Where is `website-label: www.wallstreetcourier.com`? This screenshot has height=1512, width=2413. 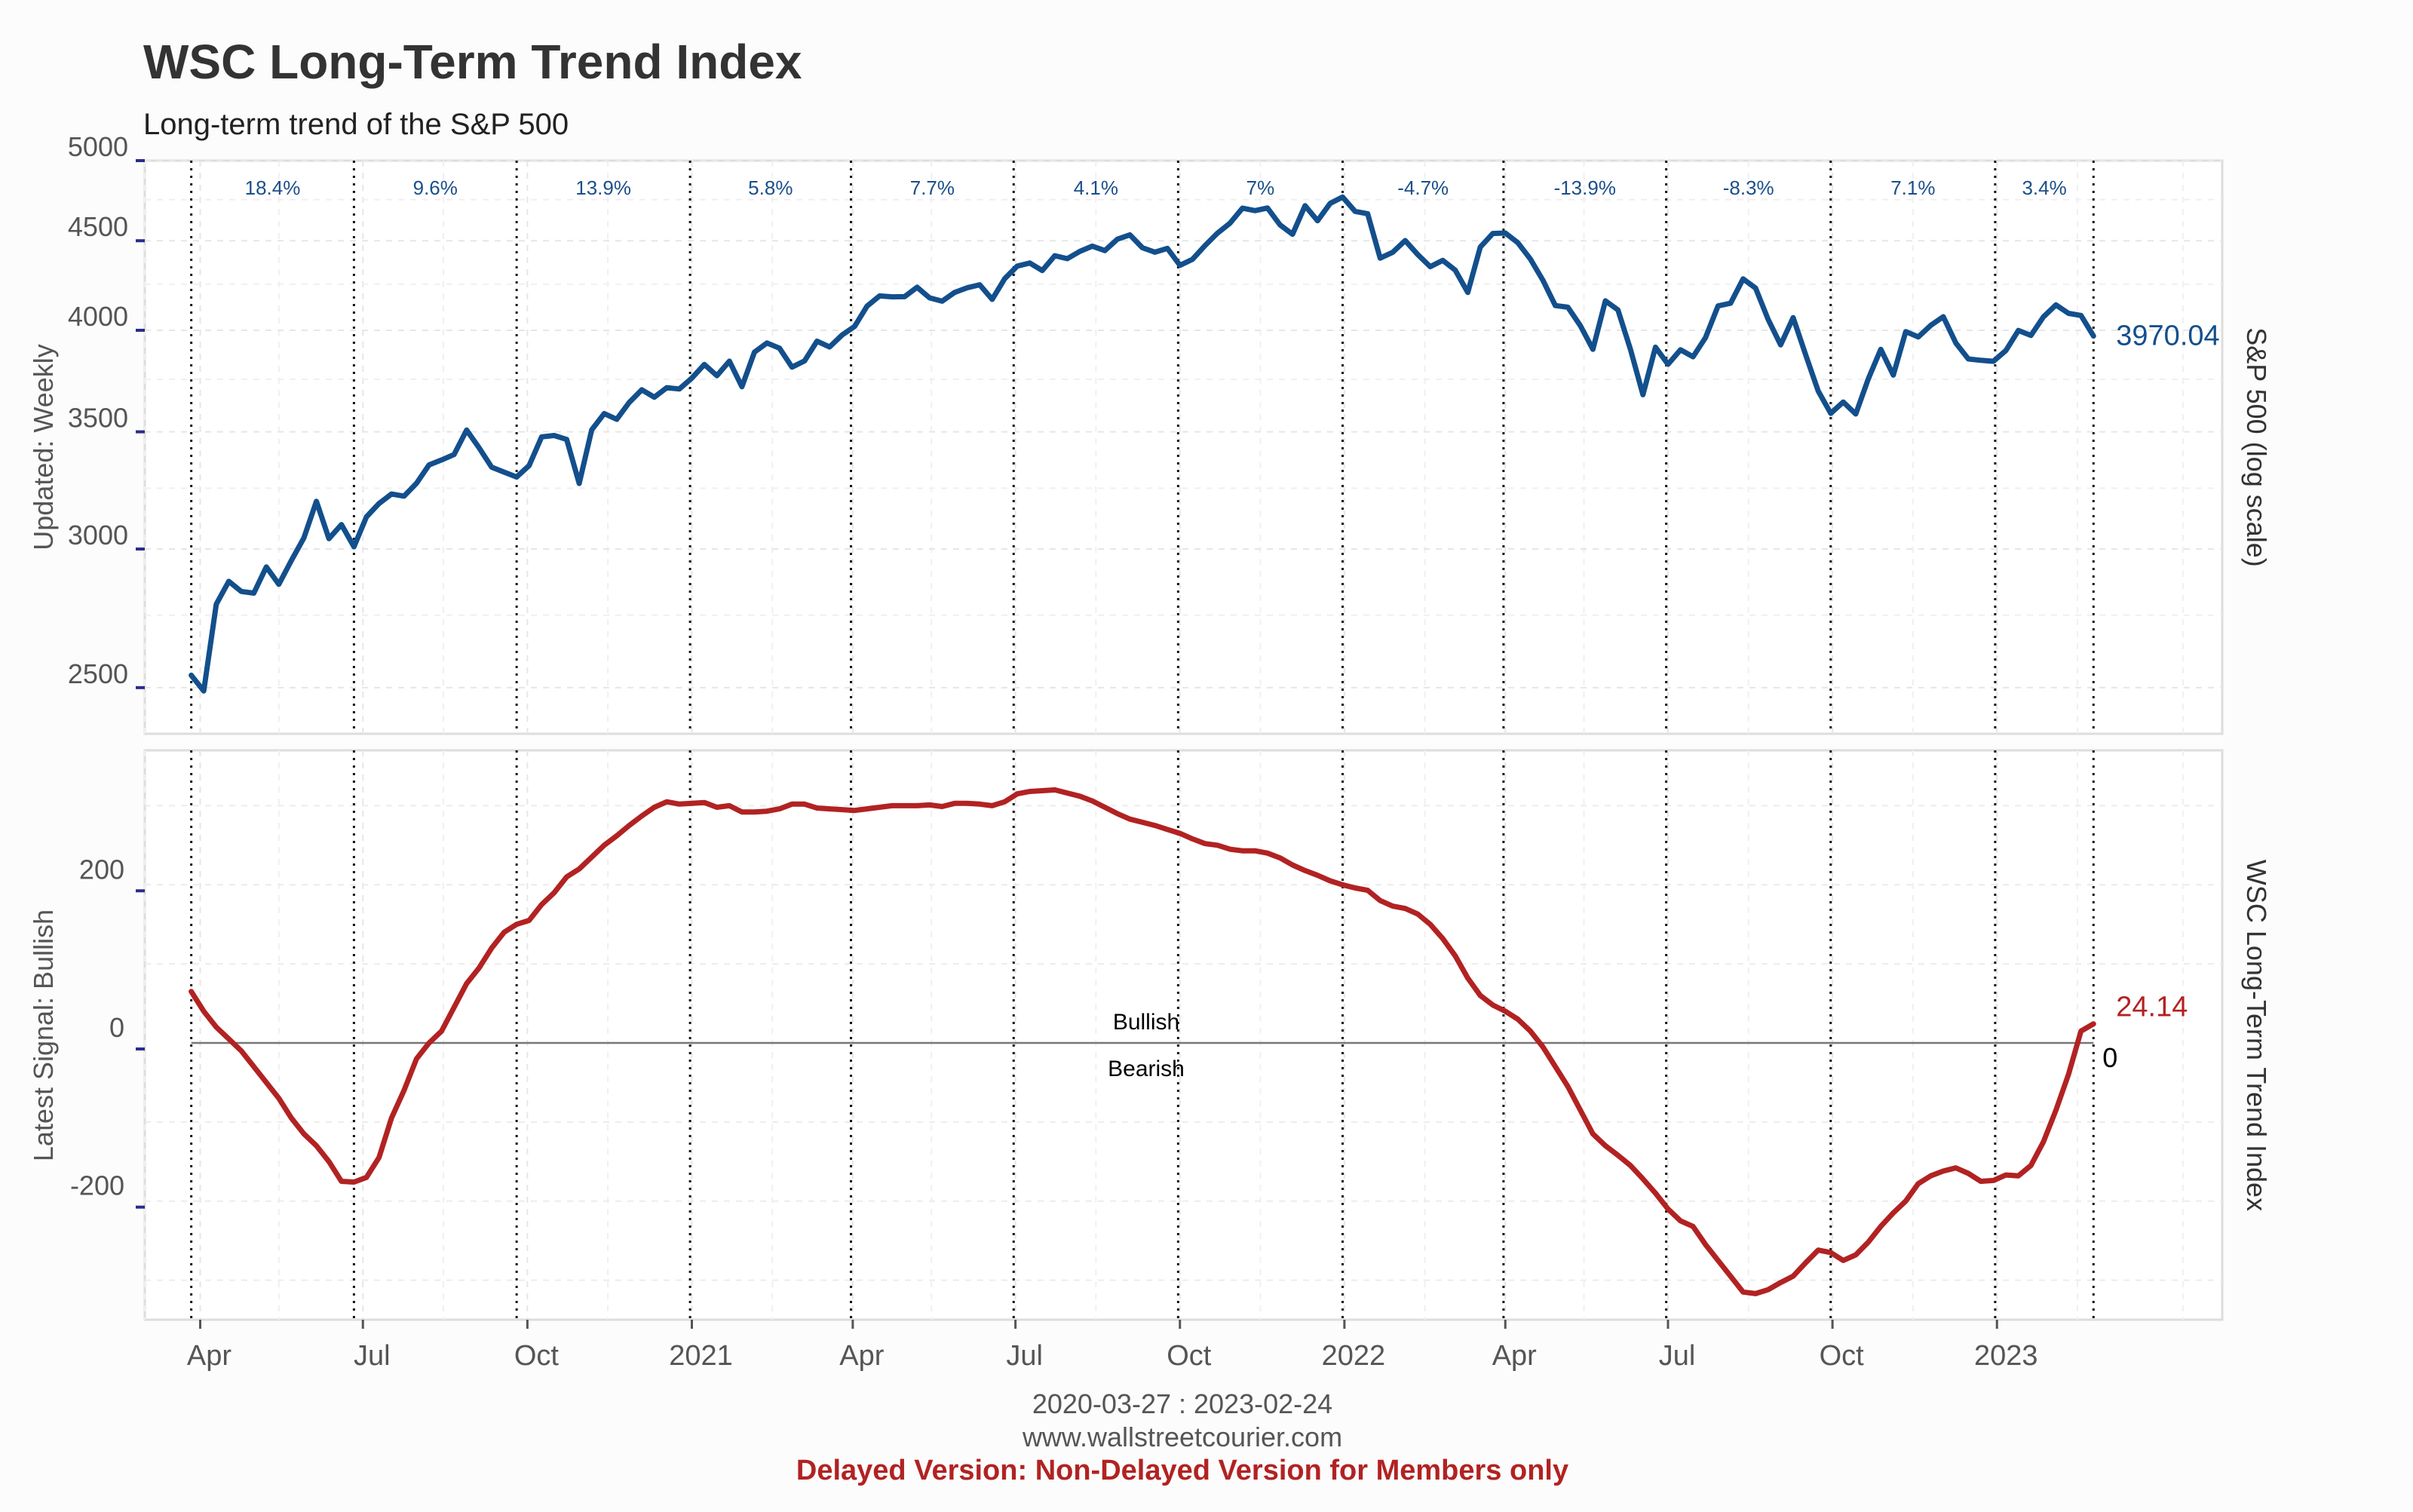 website-label: www.wallstreetcourier.com is located at coordinates (1182, 1437).